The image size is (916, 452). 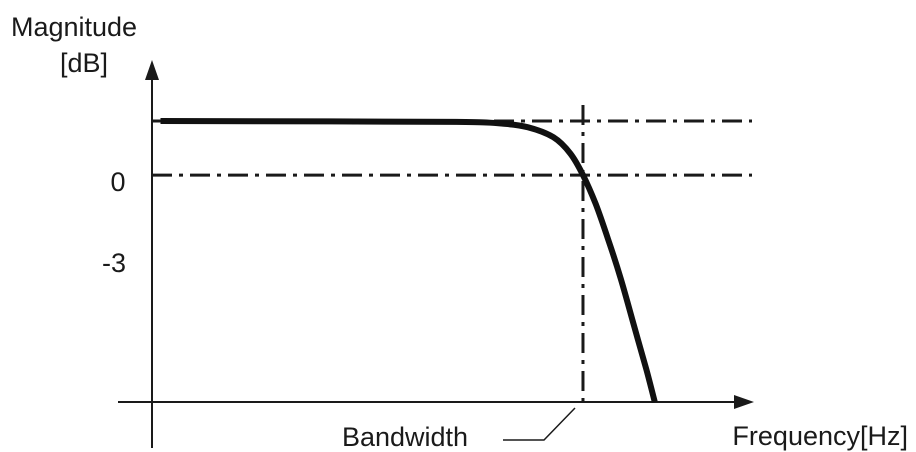 What do you see at coordinates (744, 402) in the screenshot?
I see `x-axis-arrowhead` at bounding box center [744, 402].